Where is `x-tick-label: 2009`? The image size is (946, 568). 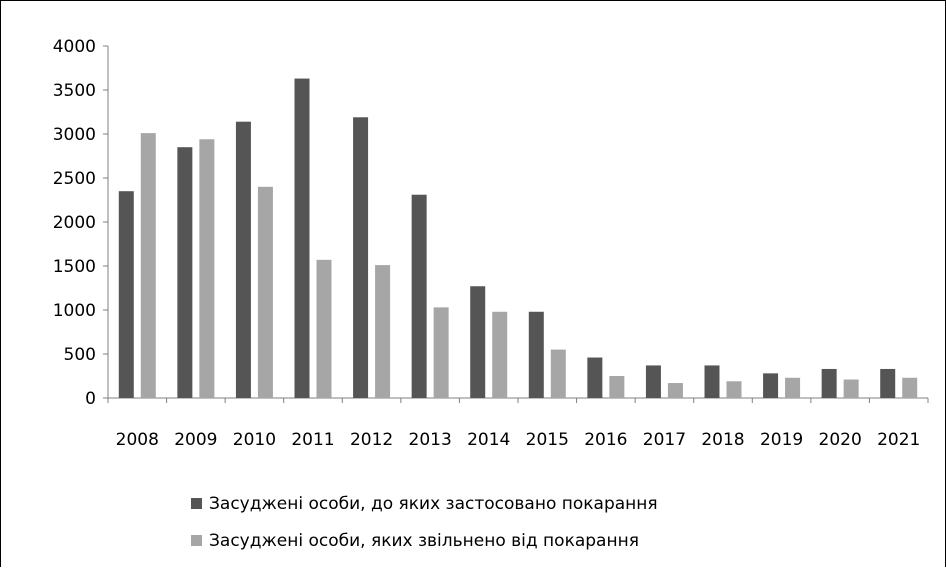 x-tick-label: 2009 is located at coordinates (195, 440).